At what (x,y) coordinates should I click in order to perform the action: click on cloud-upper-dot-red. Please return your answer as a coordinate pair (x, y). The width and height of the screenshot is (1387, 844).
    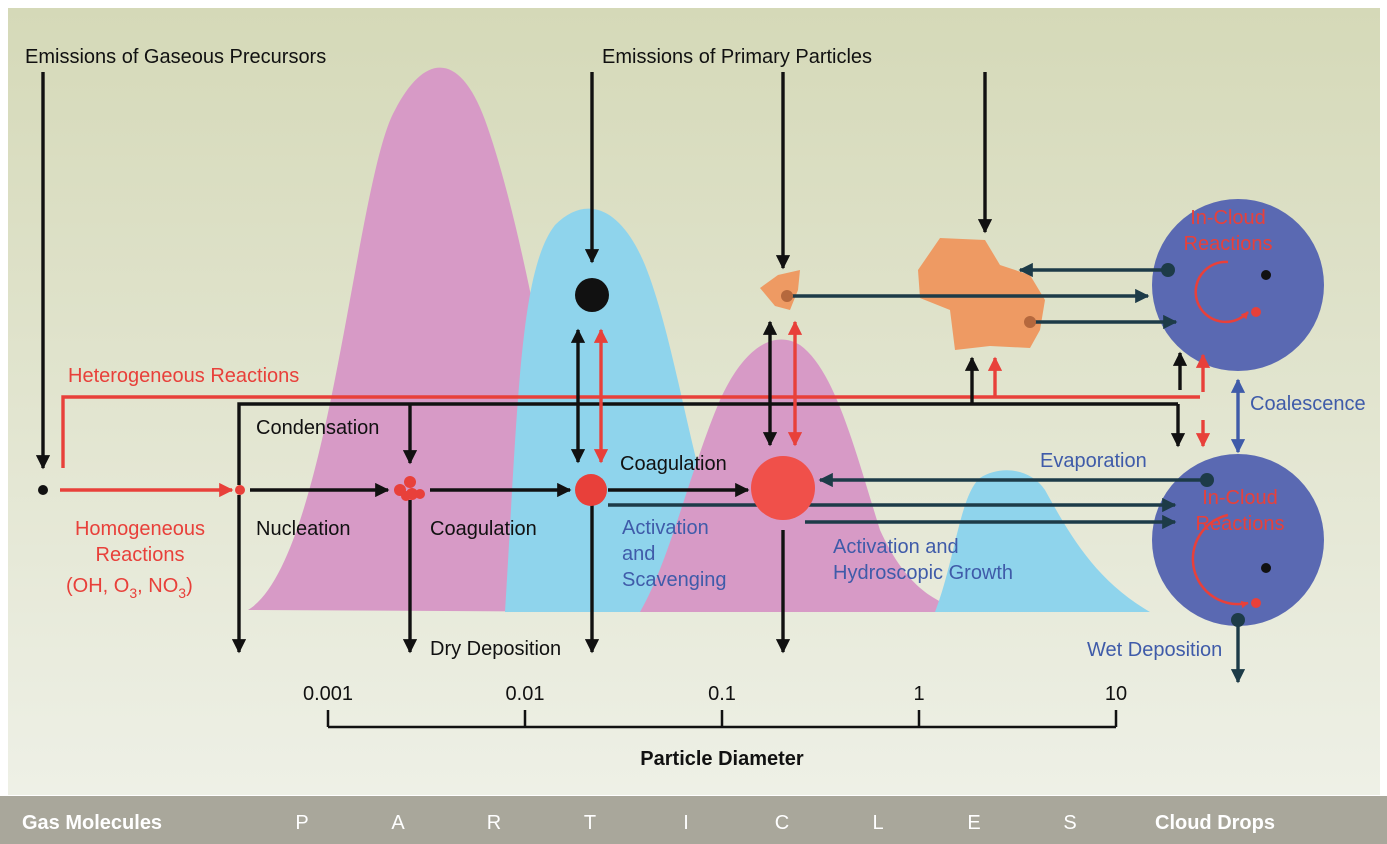
    Looking at the image, I should click on (1256, 312).